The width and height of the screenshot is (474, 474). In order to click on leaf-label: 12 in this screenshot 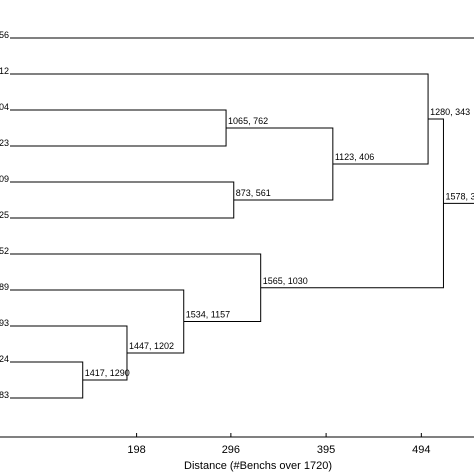, I will do `click(4, 71)`.